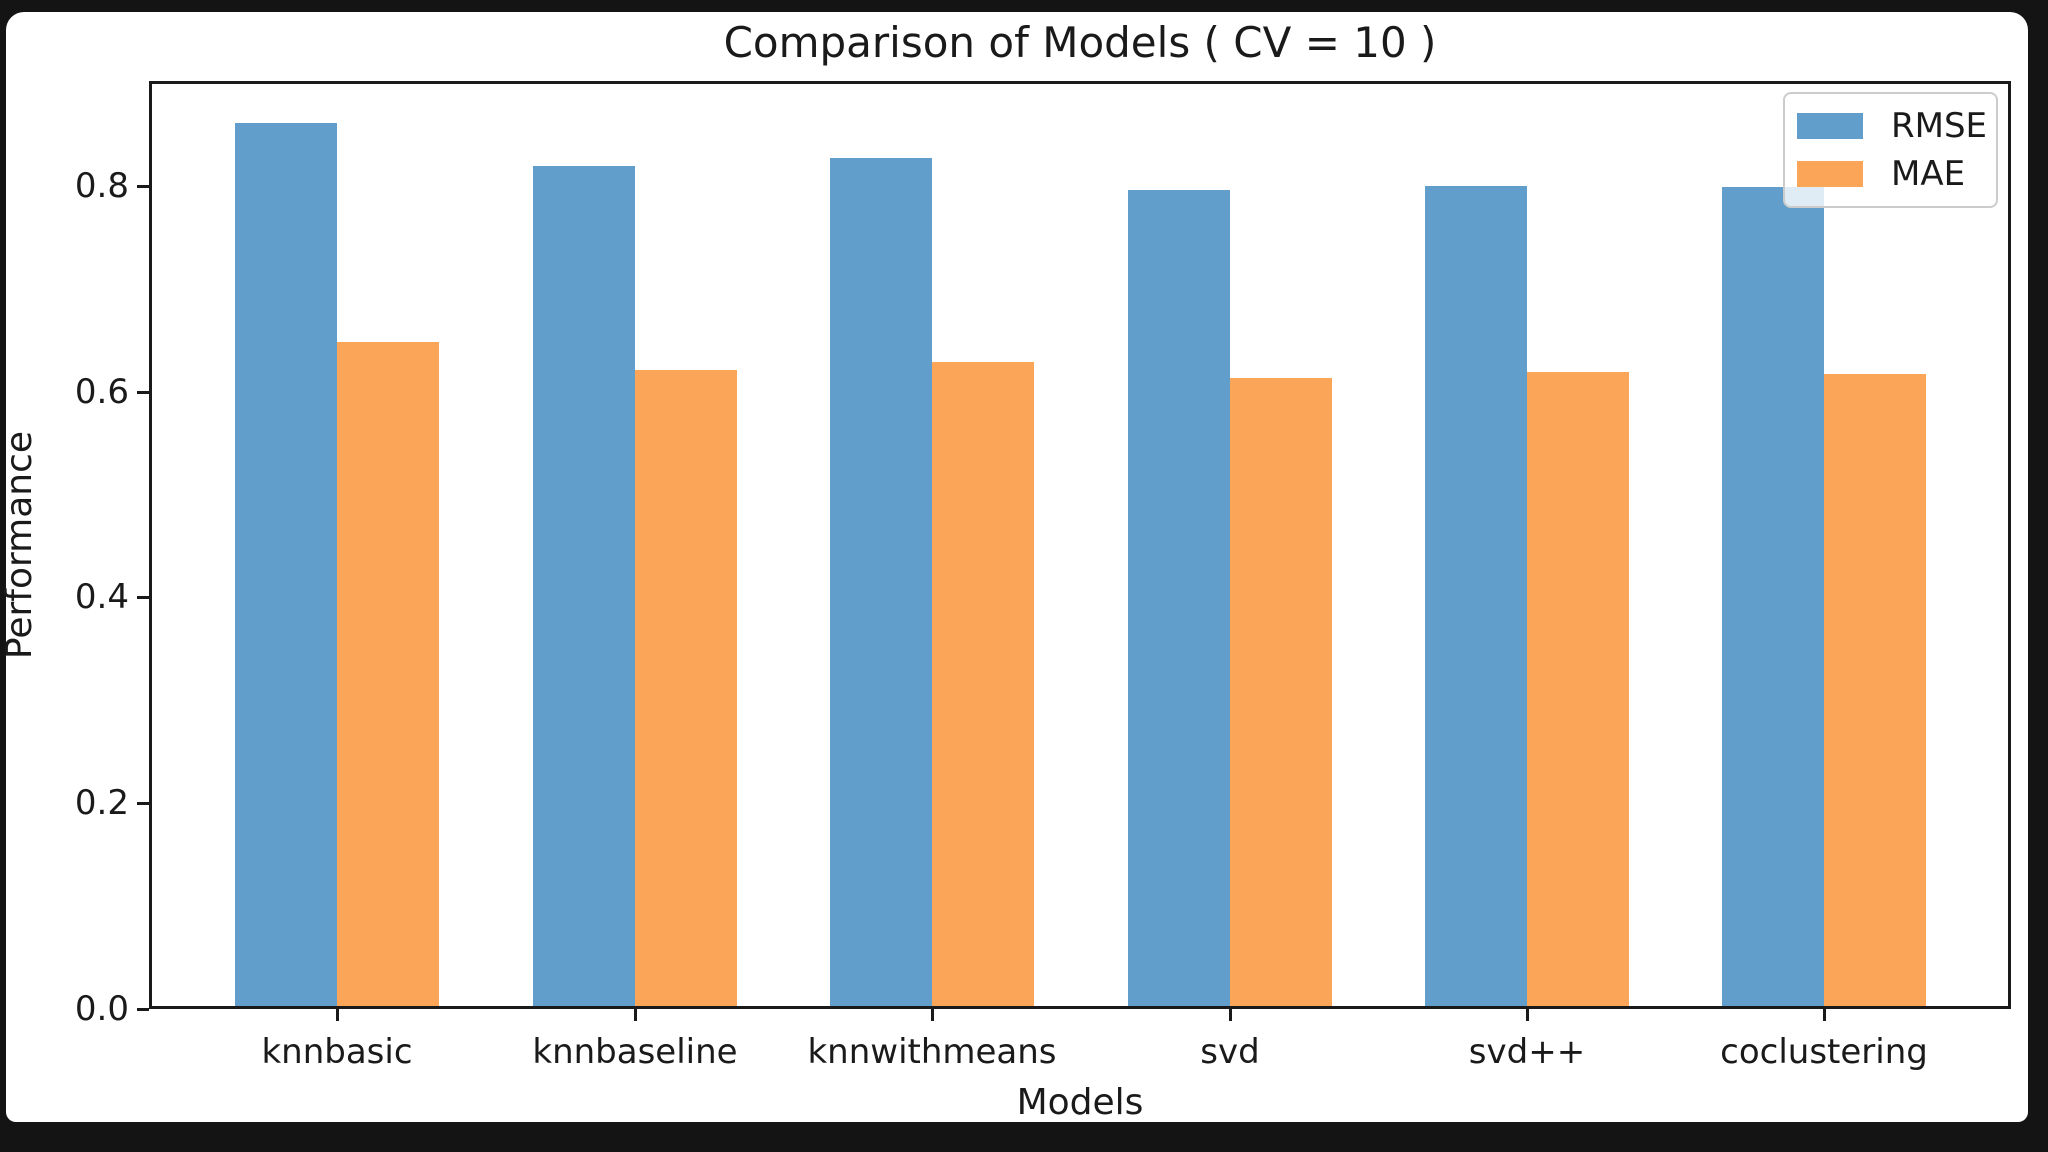 The image size is (2048, 1152). What do you see at coordinates (388, 675) in the screenshot?
I see `bar-mae-knnbasic` at bounding box center [388, 675].